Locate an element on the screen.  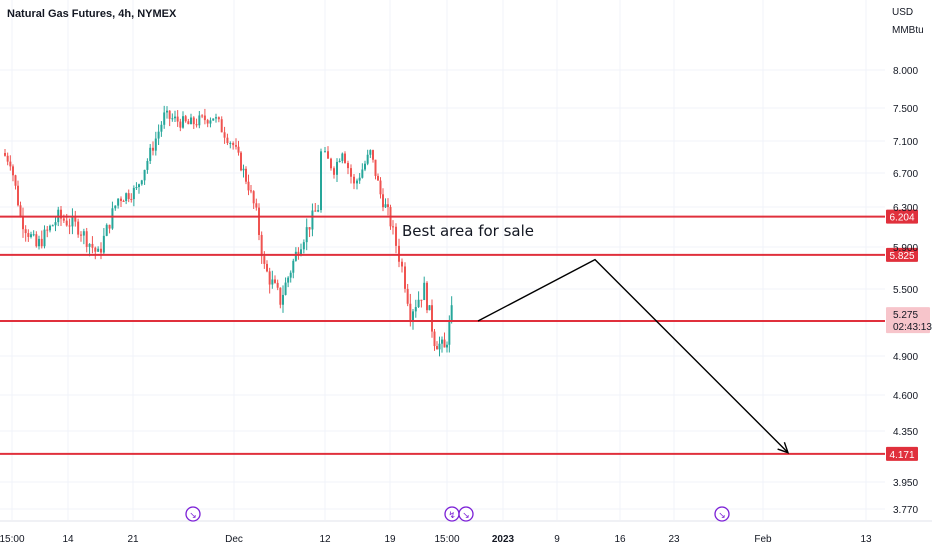
x-tick-label: 21 is located at coordinates (133, 539).